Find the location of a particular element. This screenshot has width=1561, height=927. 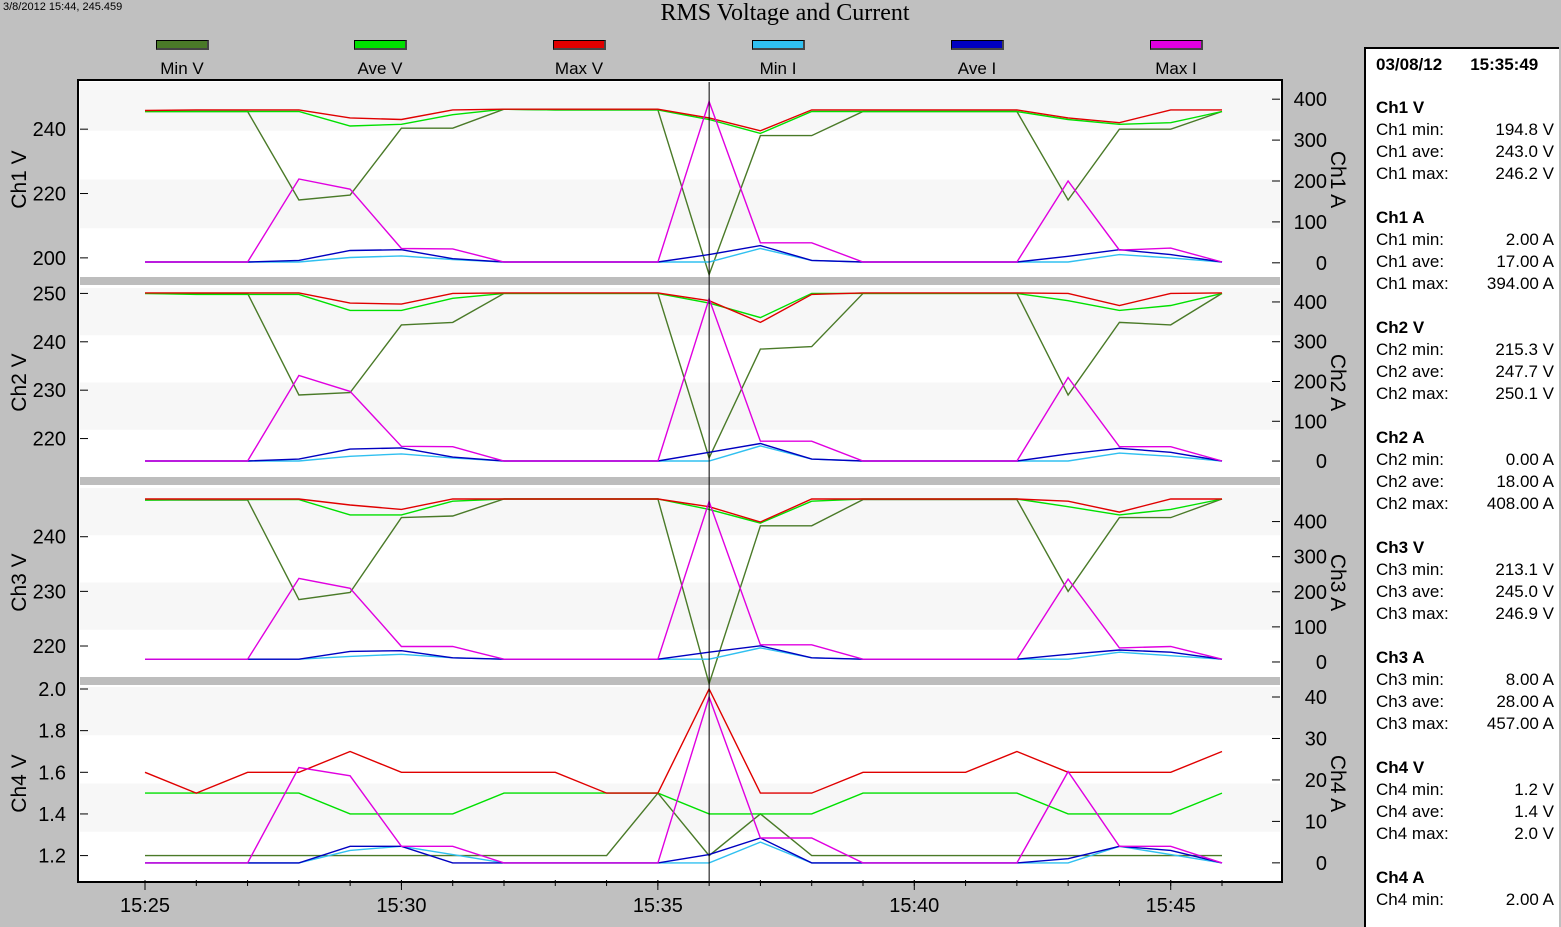

summary-row-value: 246.9 V is located at coordinates (1524, 613).